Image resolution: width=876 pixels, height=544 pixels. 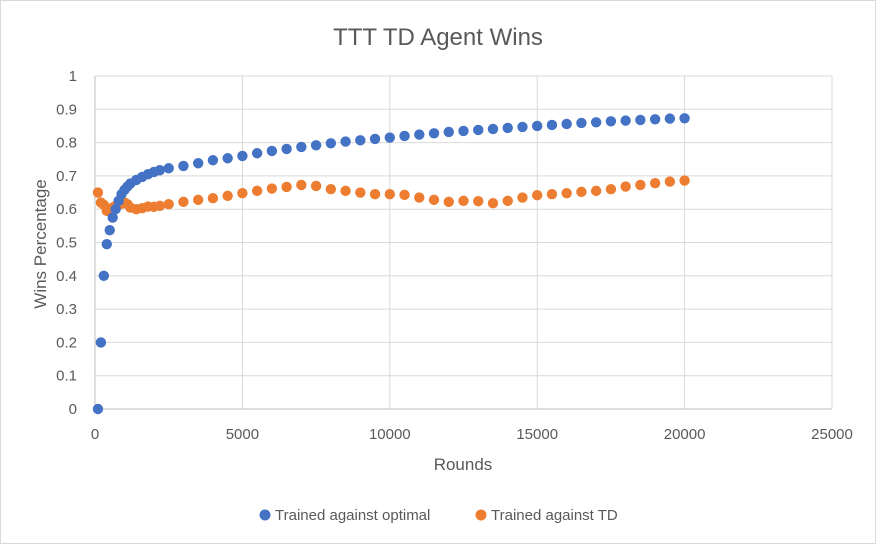 What do you see at coordinates (66, 209) in the screenshot?
I see `y-tick-label: 0.6` at bounding box center [66, 209].